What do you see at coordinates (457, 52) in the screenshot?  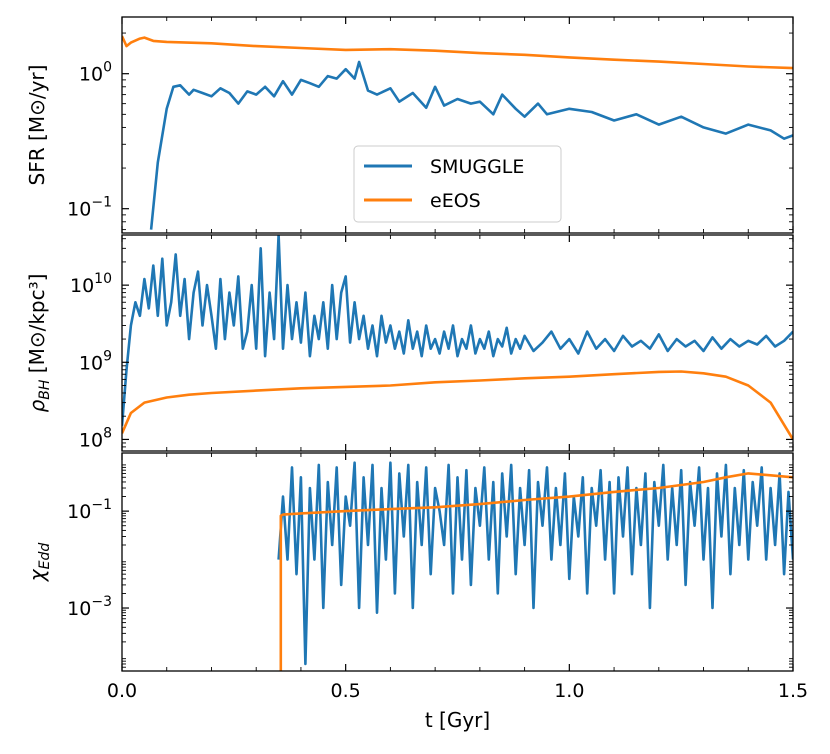 I see `sfr-series-eeos` at bounding box center [457, 52].